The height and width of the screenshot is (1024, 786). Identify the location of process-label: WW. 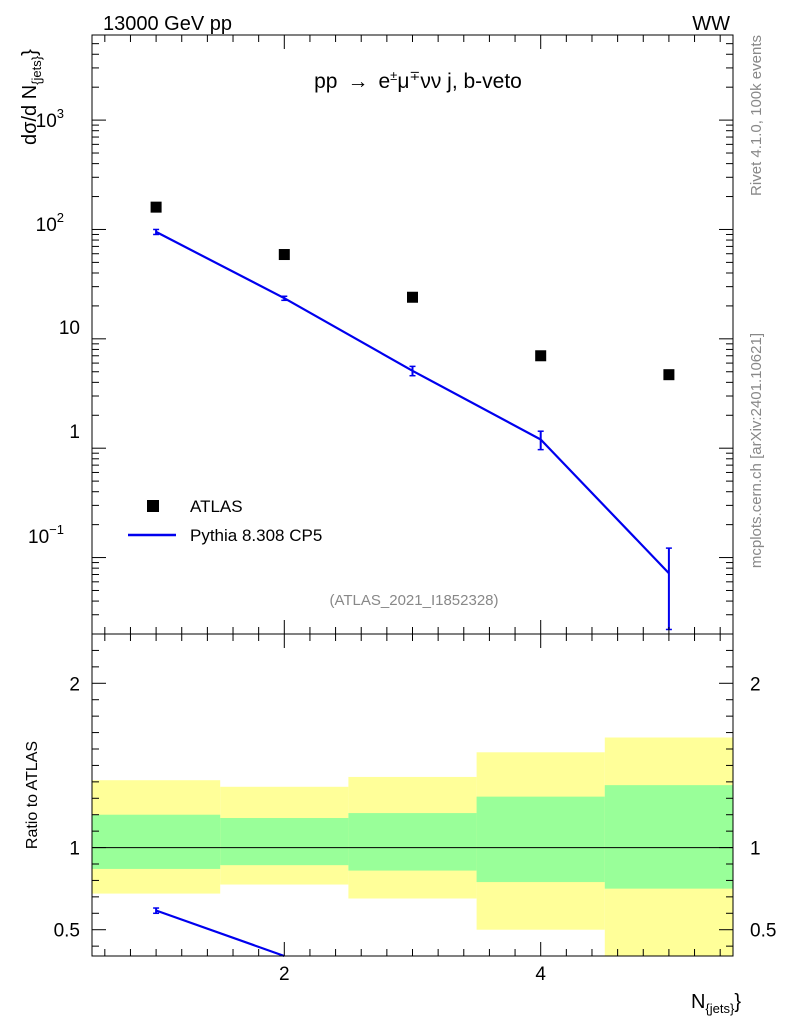
(711, 24).